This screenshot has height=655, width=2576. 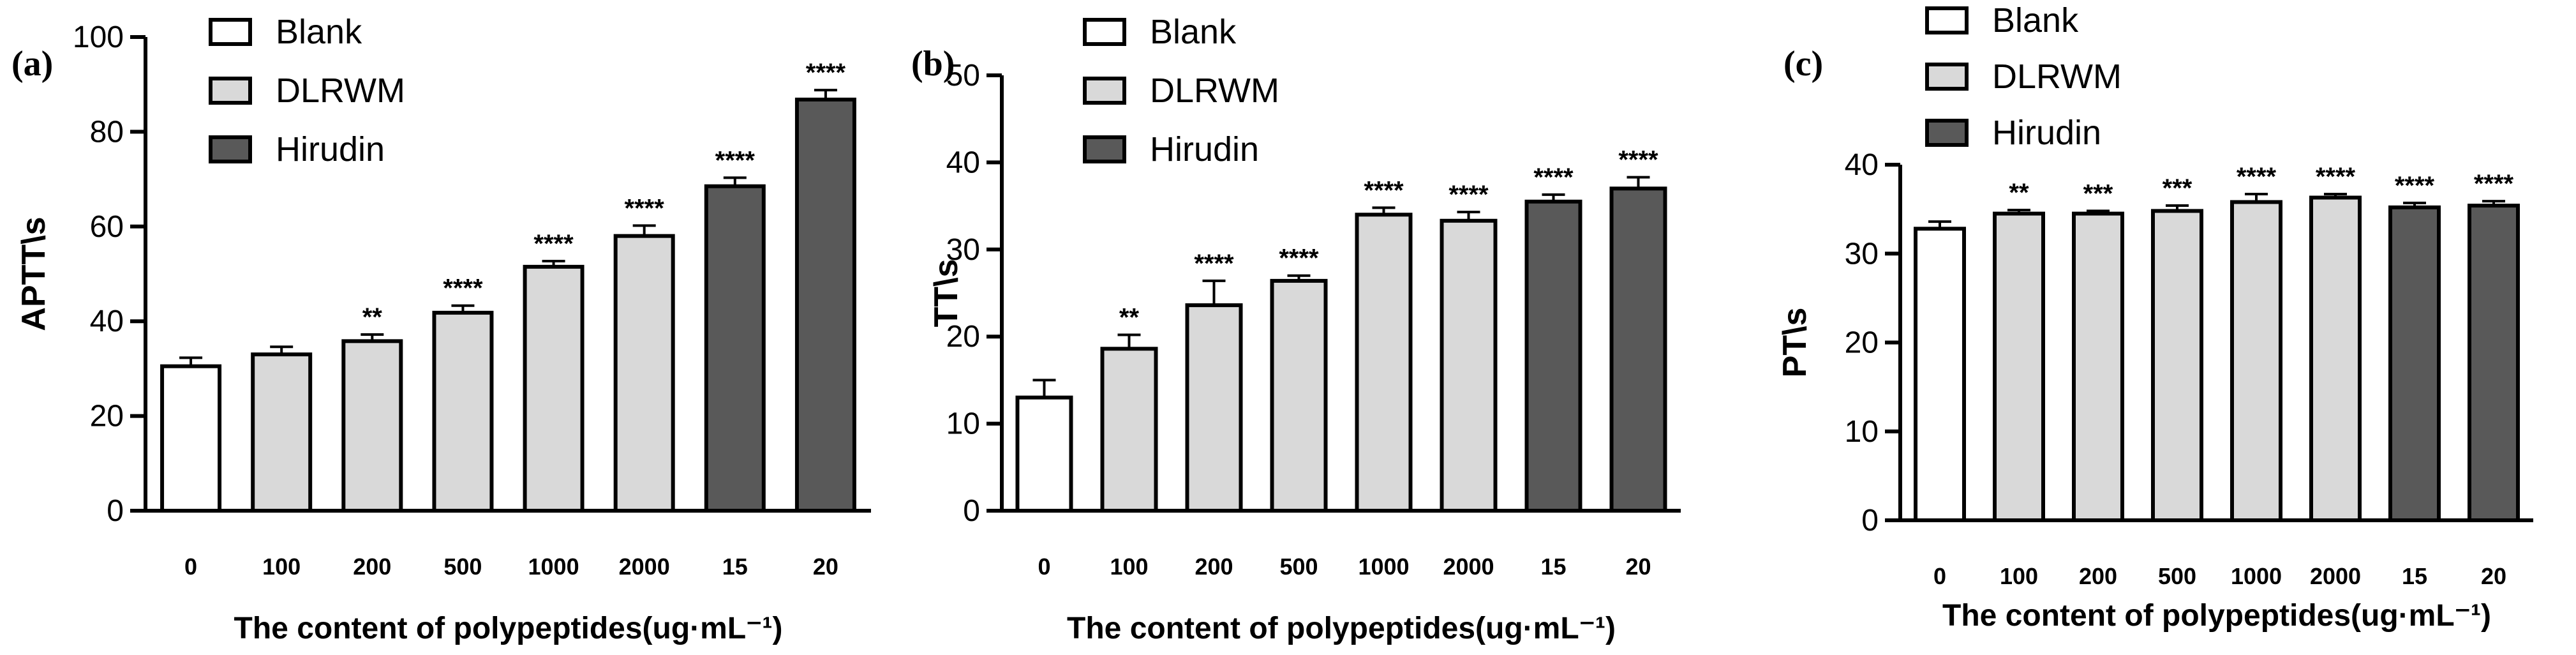 What do you see at coordinates (1803, 64) in the screenshot?
I see `panel-label: (c)` at bounding box center [1803, 64].